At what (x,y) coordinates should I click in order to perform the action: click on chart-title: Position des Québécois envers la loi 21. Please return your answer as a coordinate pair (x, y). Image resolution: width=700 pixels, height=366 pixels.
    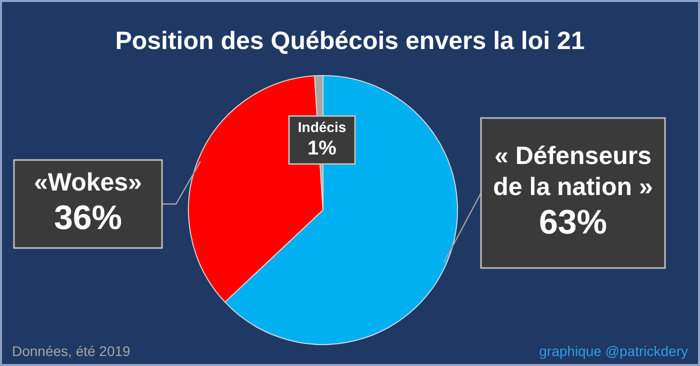
    Looking at the image, I should click on (350, 40).